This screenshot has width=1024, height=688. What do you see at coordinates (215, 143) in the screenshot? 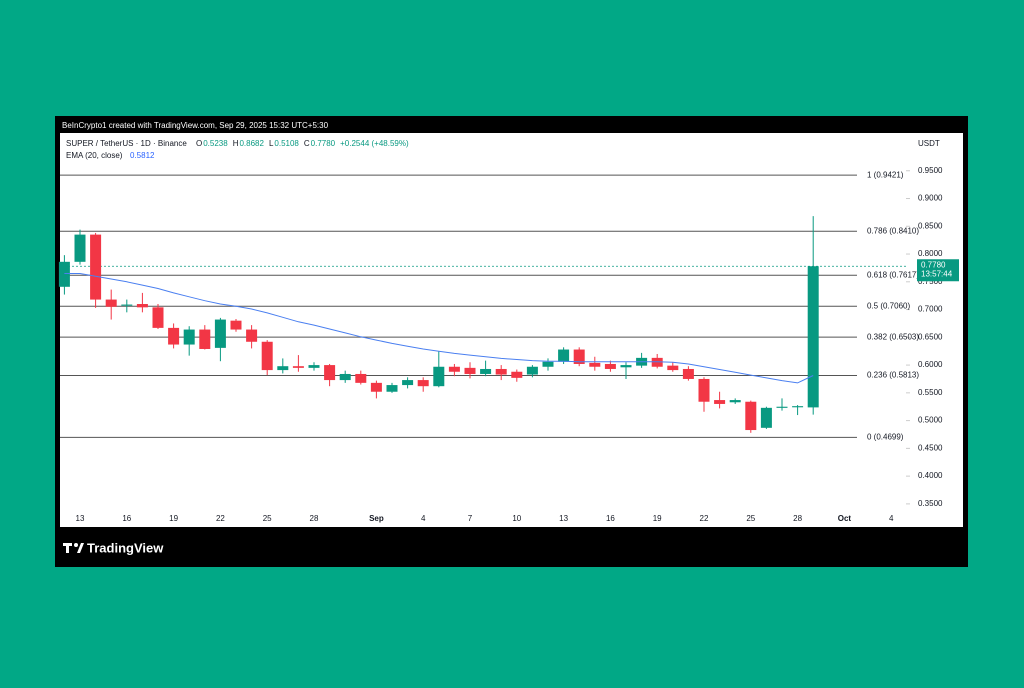
I see `legend-value: 0.5238` at bounding box center [215, 143].